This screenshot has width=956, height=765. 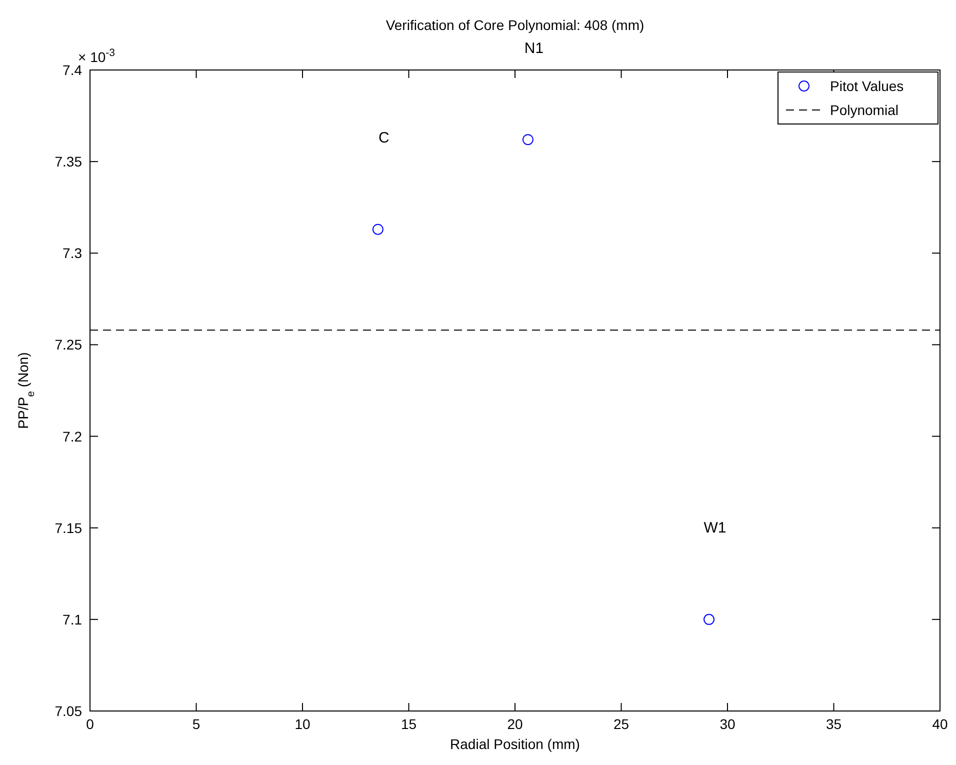 What do you see at coordinates (72, 436) in the screenshot?
I see `y-tick-label: 7.2` at bounding box center [72, 436].